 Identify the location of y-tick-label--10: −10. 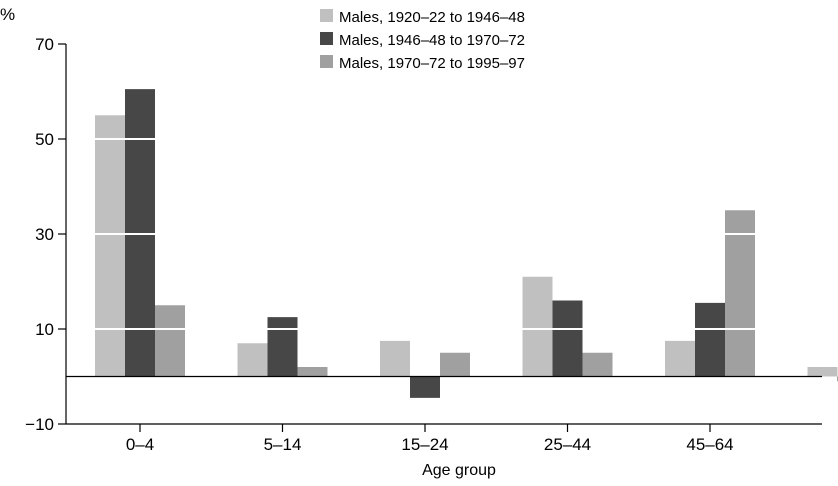
(39, 424).